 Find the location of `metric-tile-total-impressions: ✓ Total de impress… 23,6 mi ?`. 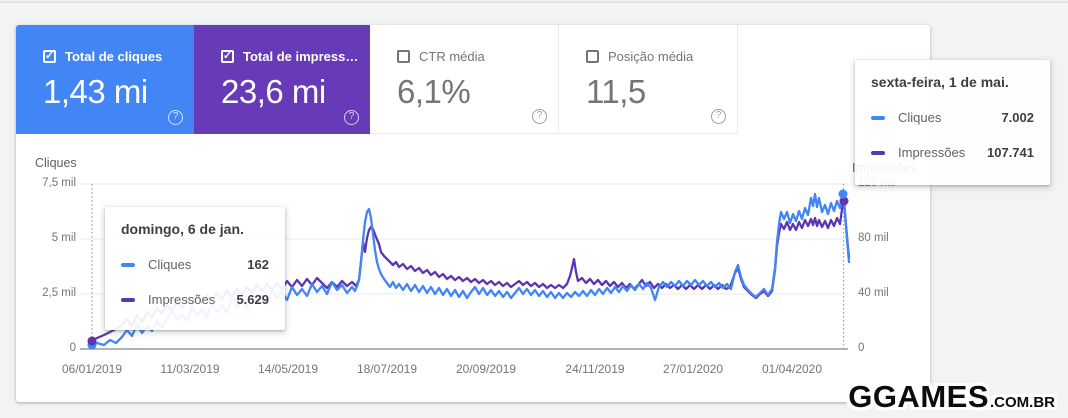

metric-tile-total-impressions: ✓ Total de impress… 23,6 mi ? is located at coordinates (282, 79).